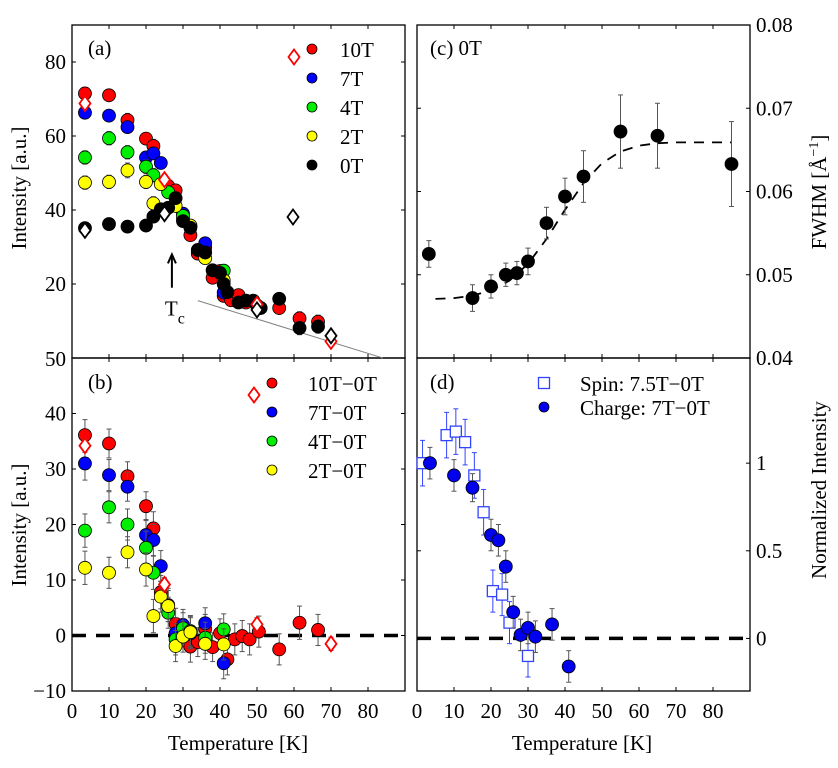  What do you see at coordinates (456, 48) in the screenshot?
I see `panel-c-label: (c) 0T` at bounding box center [456, 48].